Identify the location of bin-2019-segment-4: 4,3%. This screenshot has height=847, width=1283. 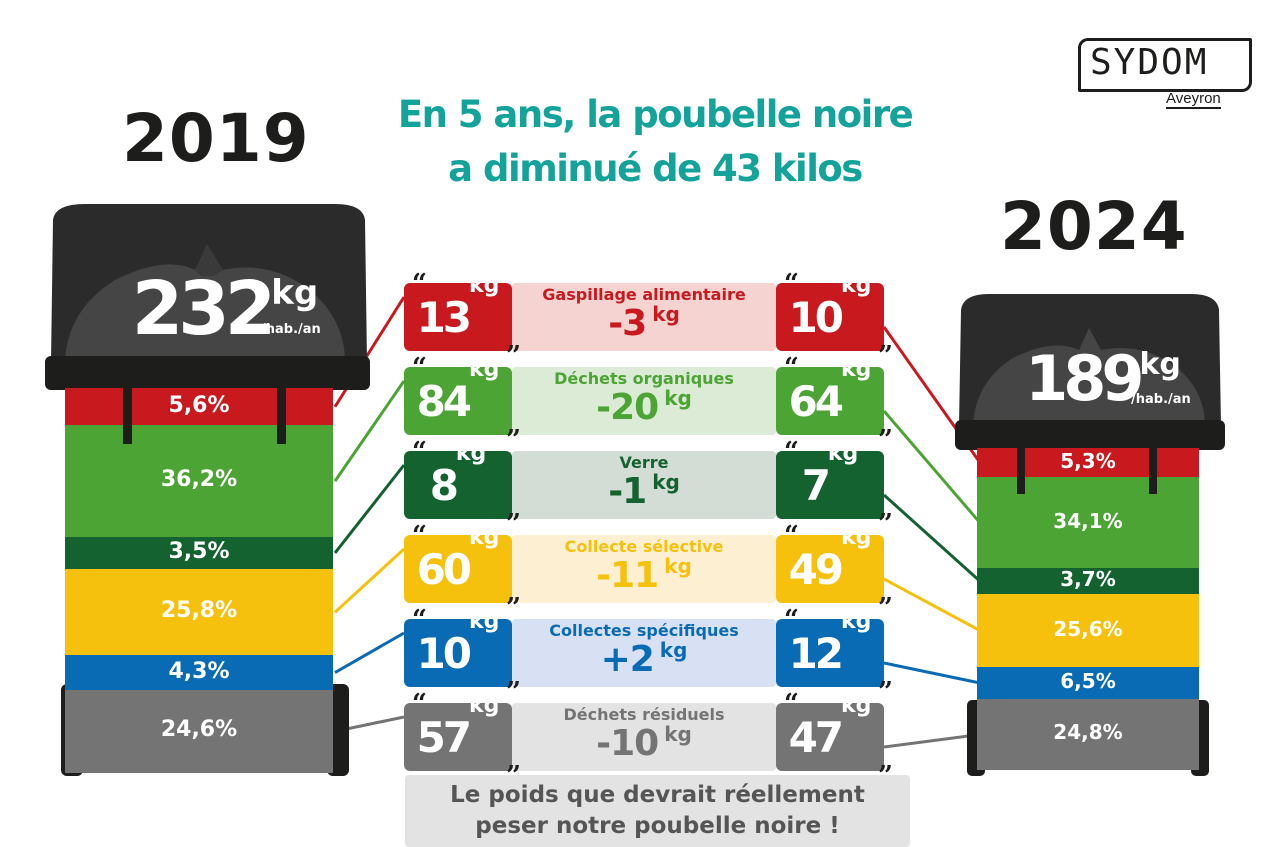
(199, 672).